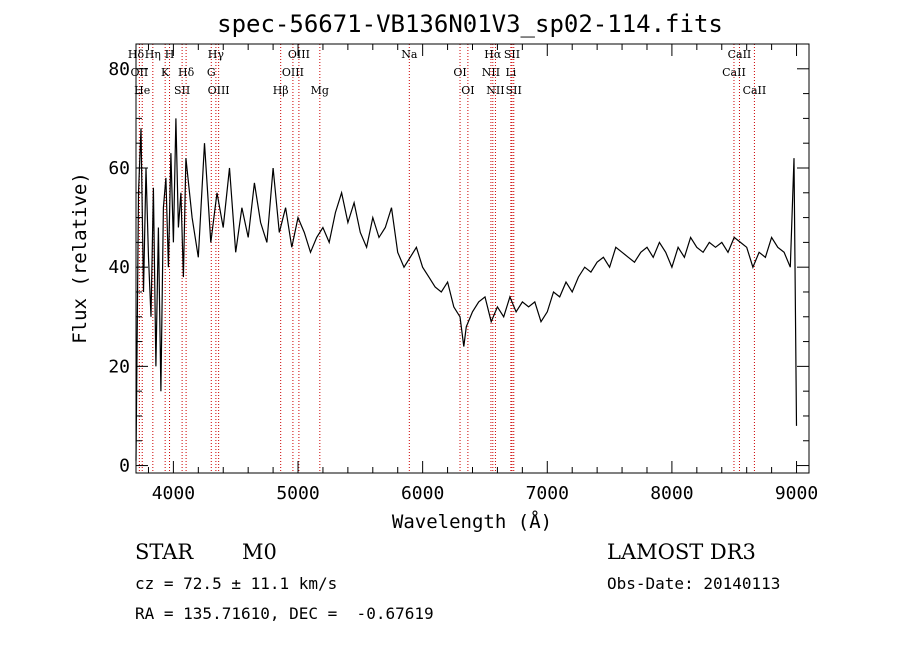 The width and height of the screenshot is (900, 649). I want to click on x-tick-label: 4000, so click(173, 493).